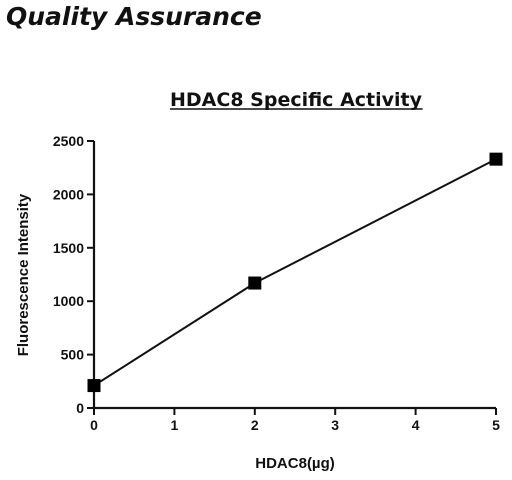 The width and height of the screenshot is (512, 480). Describe the element at coordinates (255, 425) in the screenshot. I see `x-tick-label: 2` at that location.